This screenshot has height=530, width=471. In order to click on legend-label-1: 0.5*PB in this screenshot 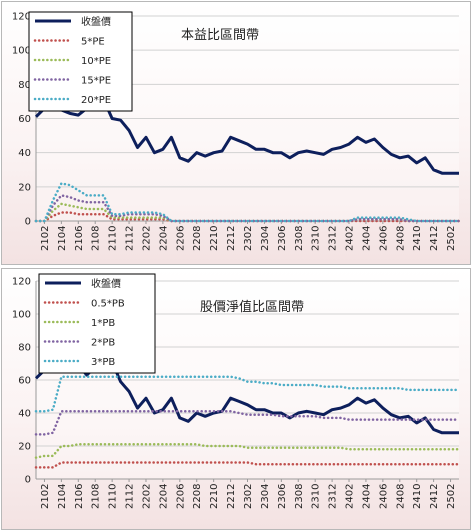, I will do `click(108, 304)`.